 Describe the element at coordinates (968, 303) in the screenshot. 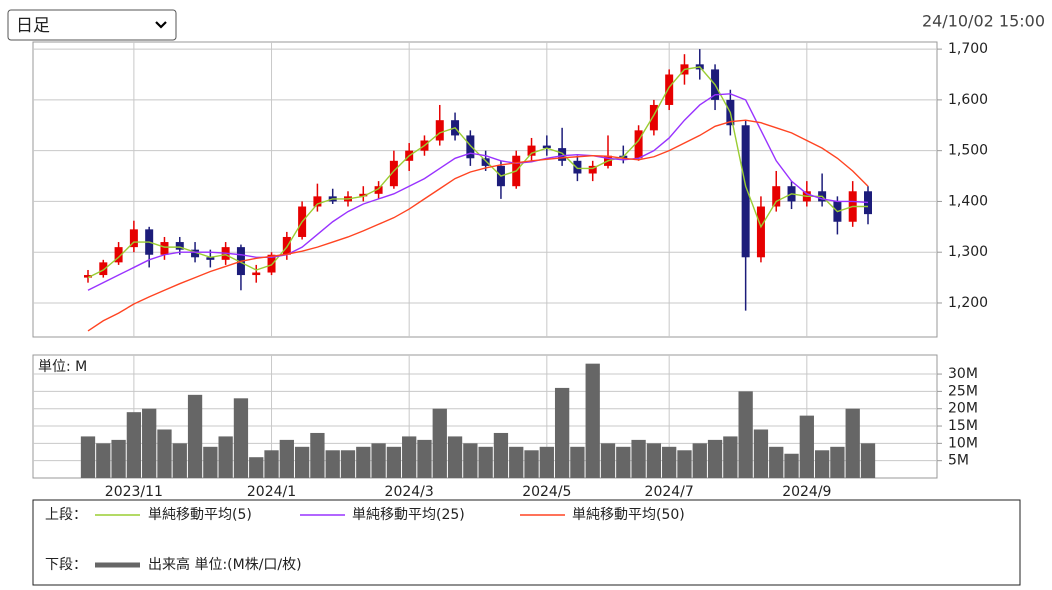

I see `y-tick-label: 1,200` at that location.